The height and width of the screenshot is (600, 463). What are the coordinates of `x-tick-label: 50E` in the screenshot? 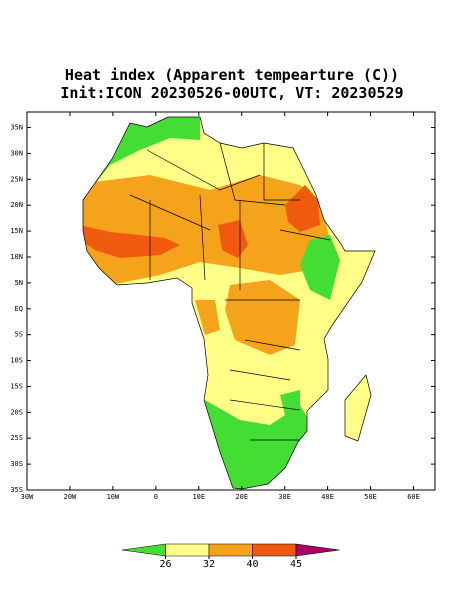 It's located at (370, 497).